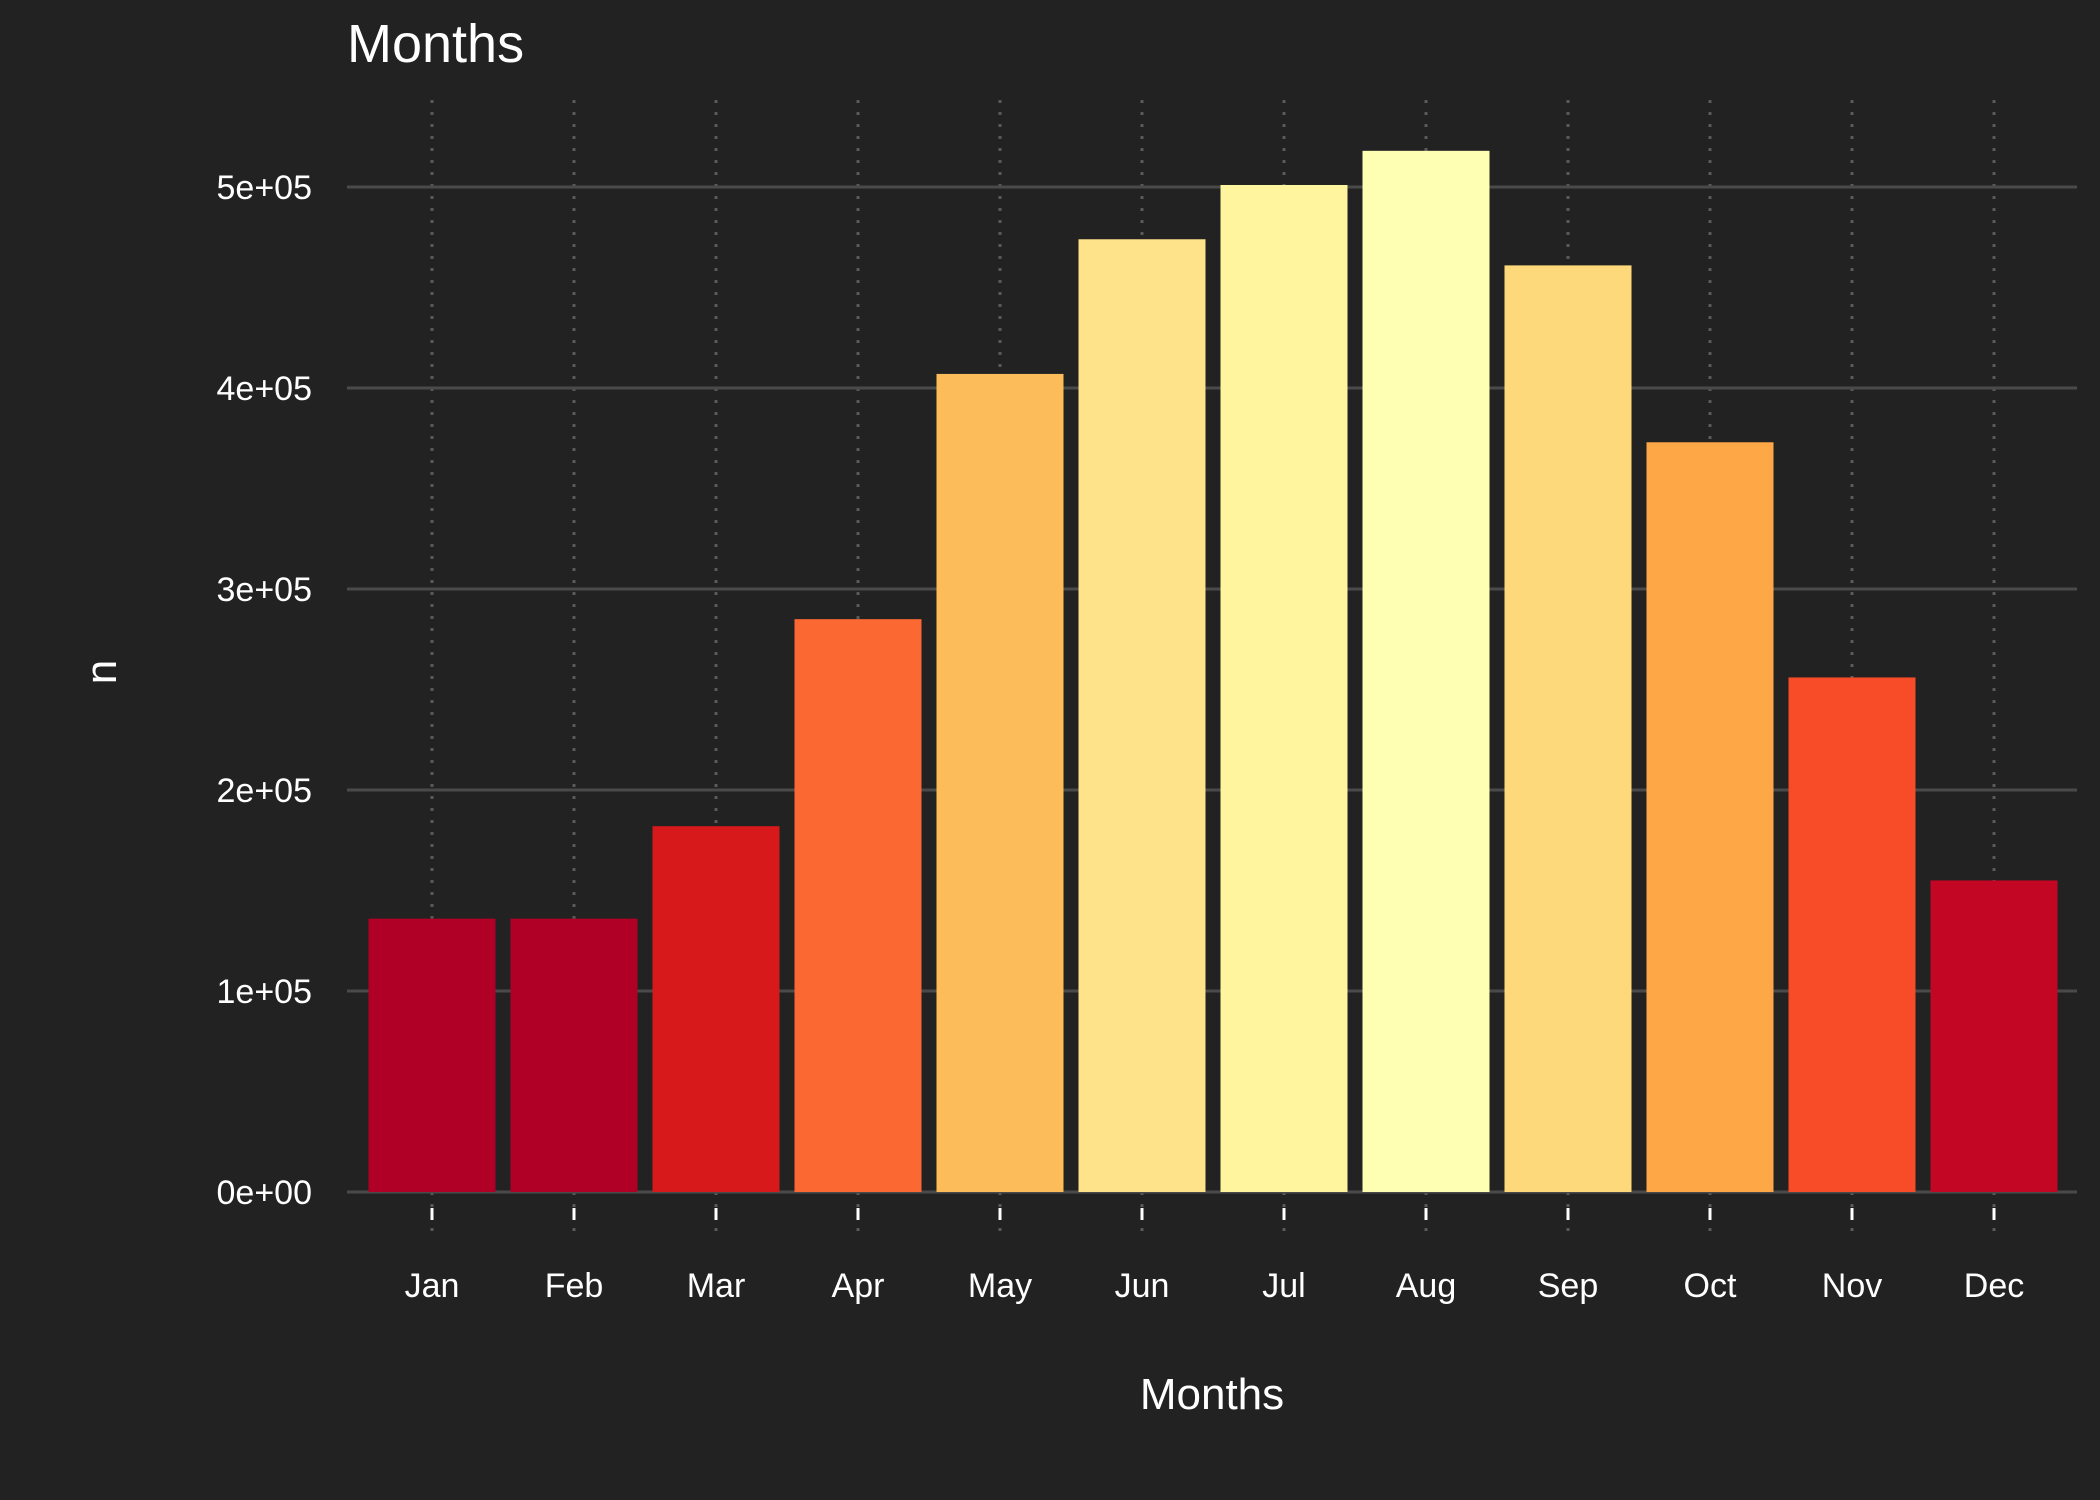 Image resolution: width=2100 pixels, height=1500 pixels. What do you see at coordinates (1142, 715) in the screenshot?
I see `bar-jun` at bounding box center [1142, 715].